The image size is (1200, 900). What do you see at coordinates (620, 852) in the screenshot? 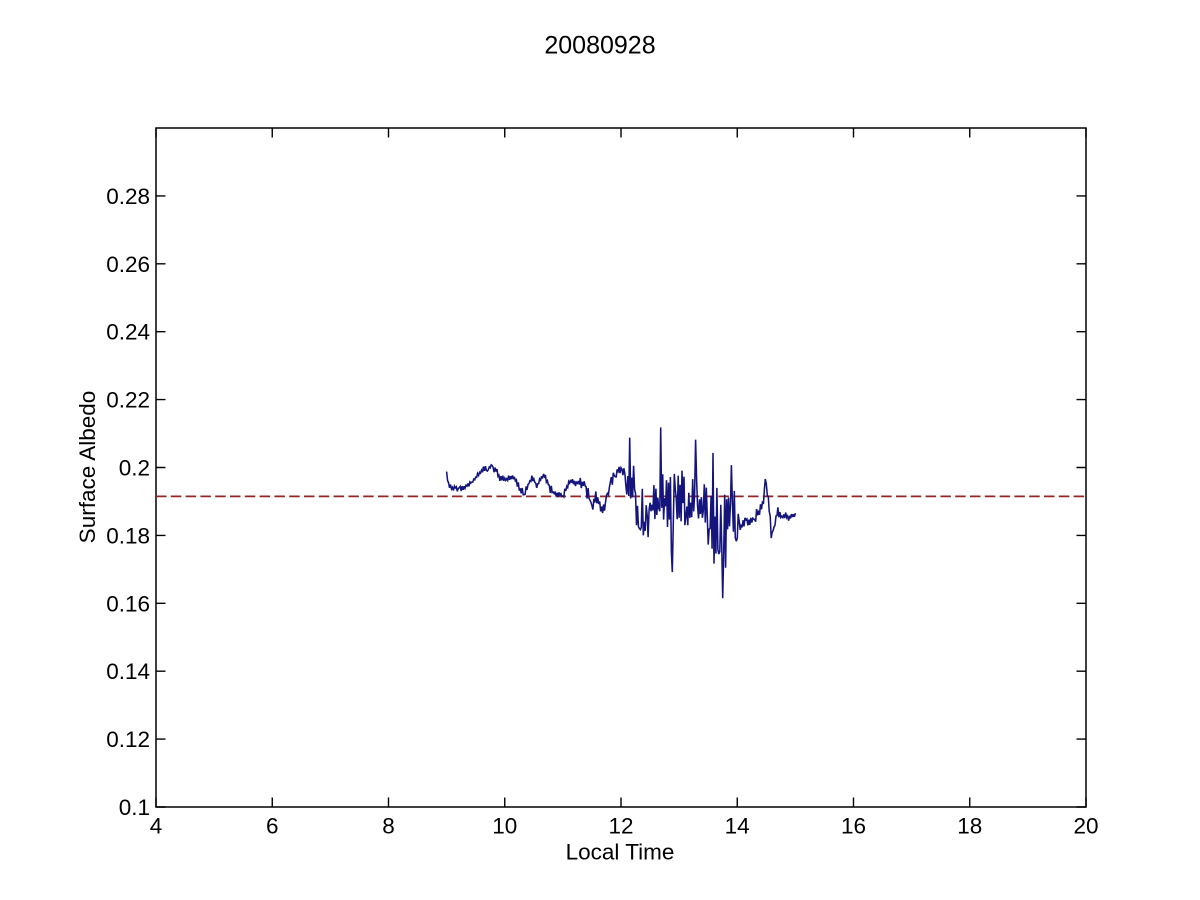
I see `svg-text: Local Time` at bounding box center [620, 852].